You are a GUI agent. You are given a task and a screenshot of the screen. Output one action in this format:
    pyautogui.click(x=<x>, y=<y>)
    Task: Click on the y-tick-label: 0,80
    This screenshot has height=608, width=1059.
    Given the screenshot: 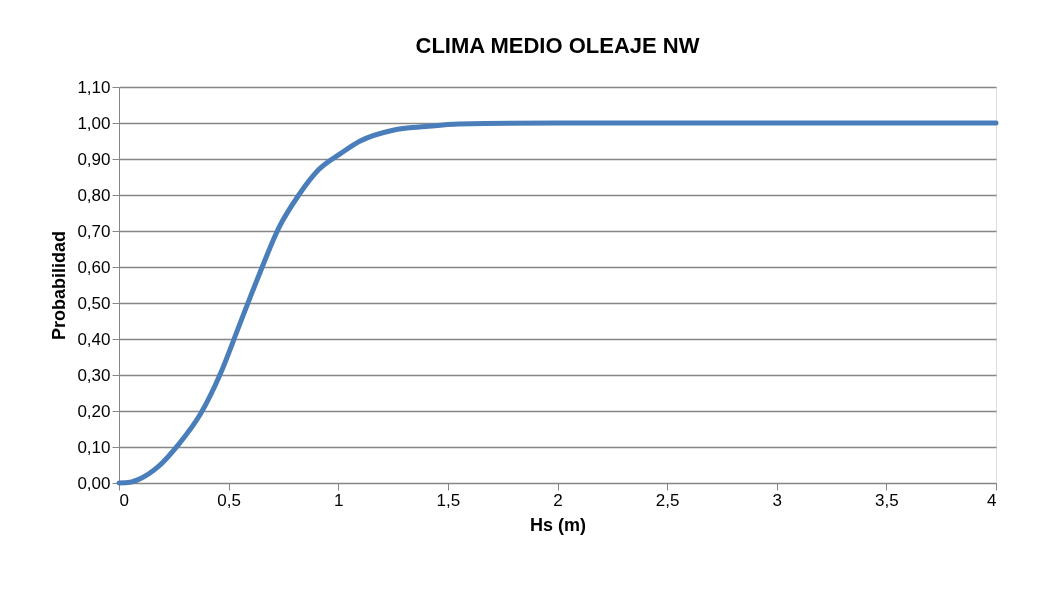 What is the action you would take?
    pyautogui.click(x=94, y=195)
    